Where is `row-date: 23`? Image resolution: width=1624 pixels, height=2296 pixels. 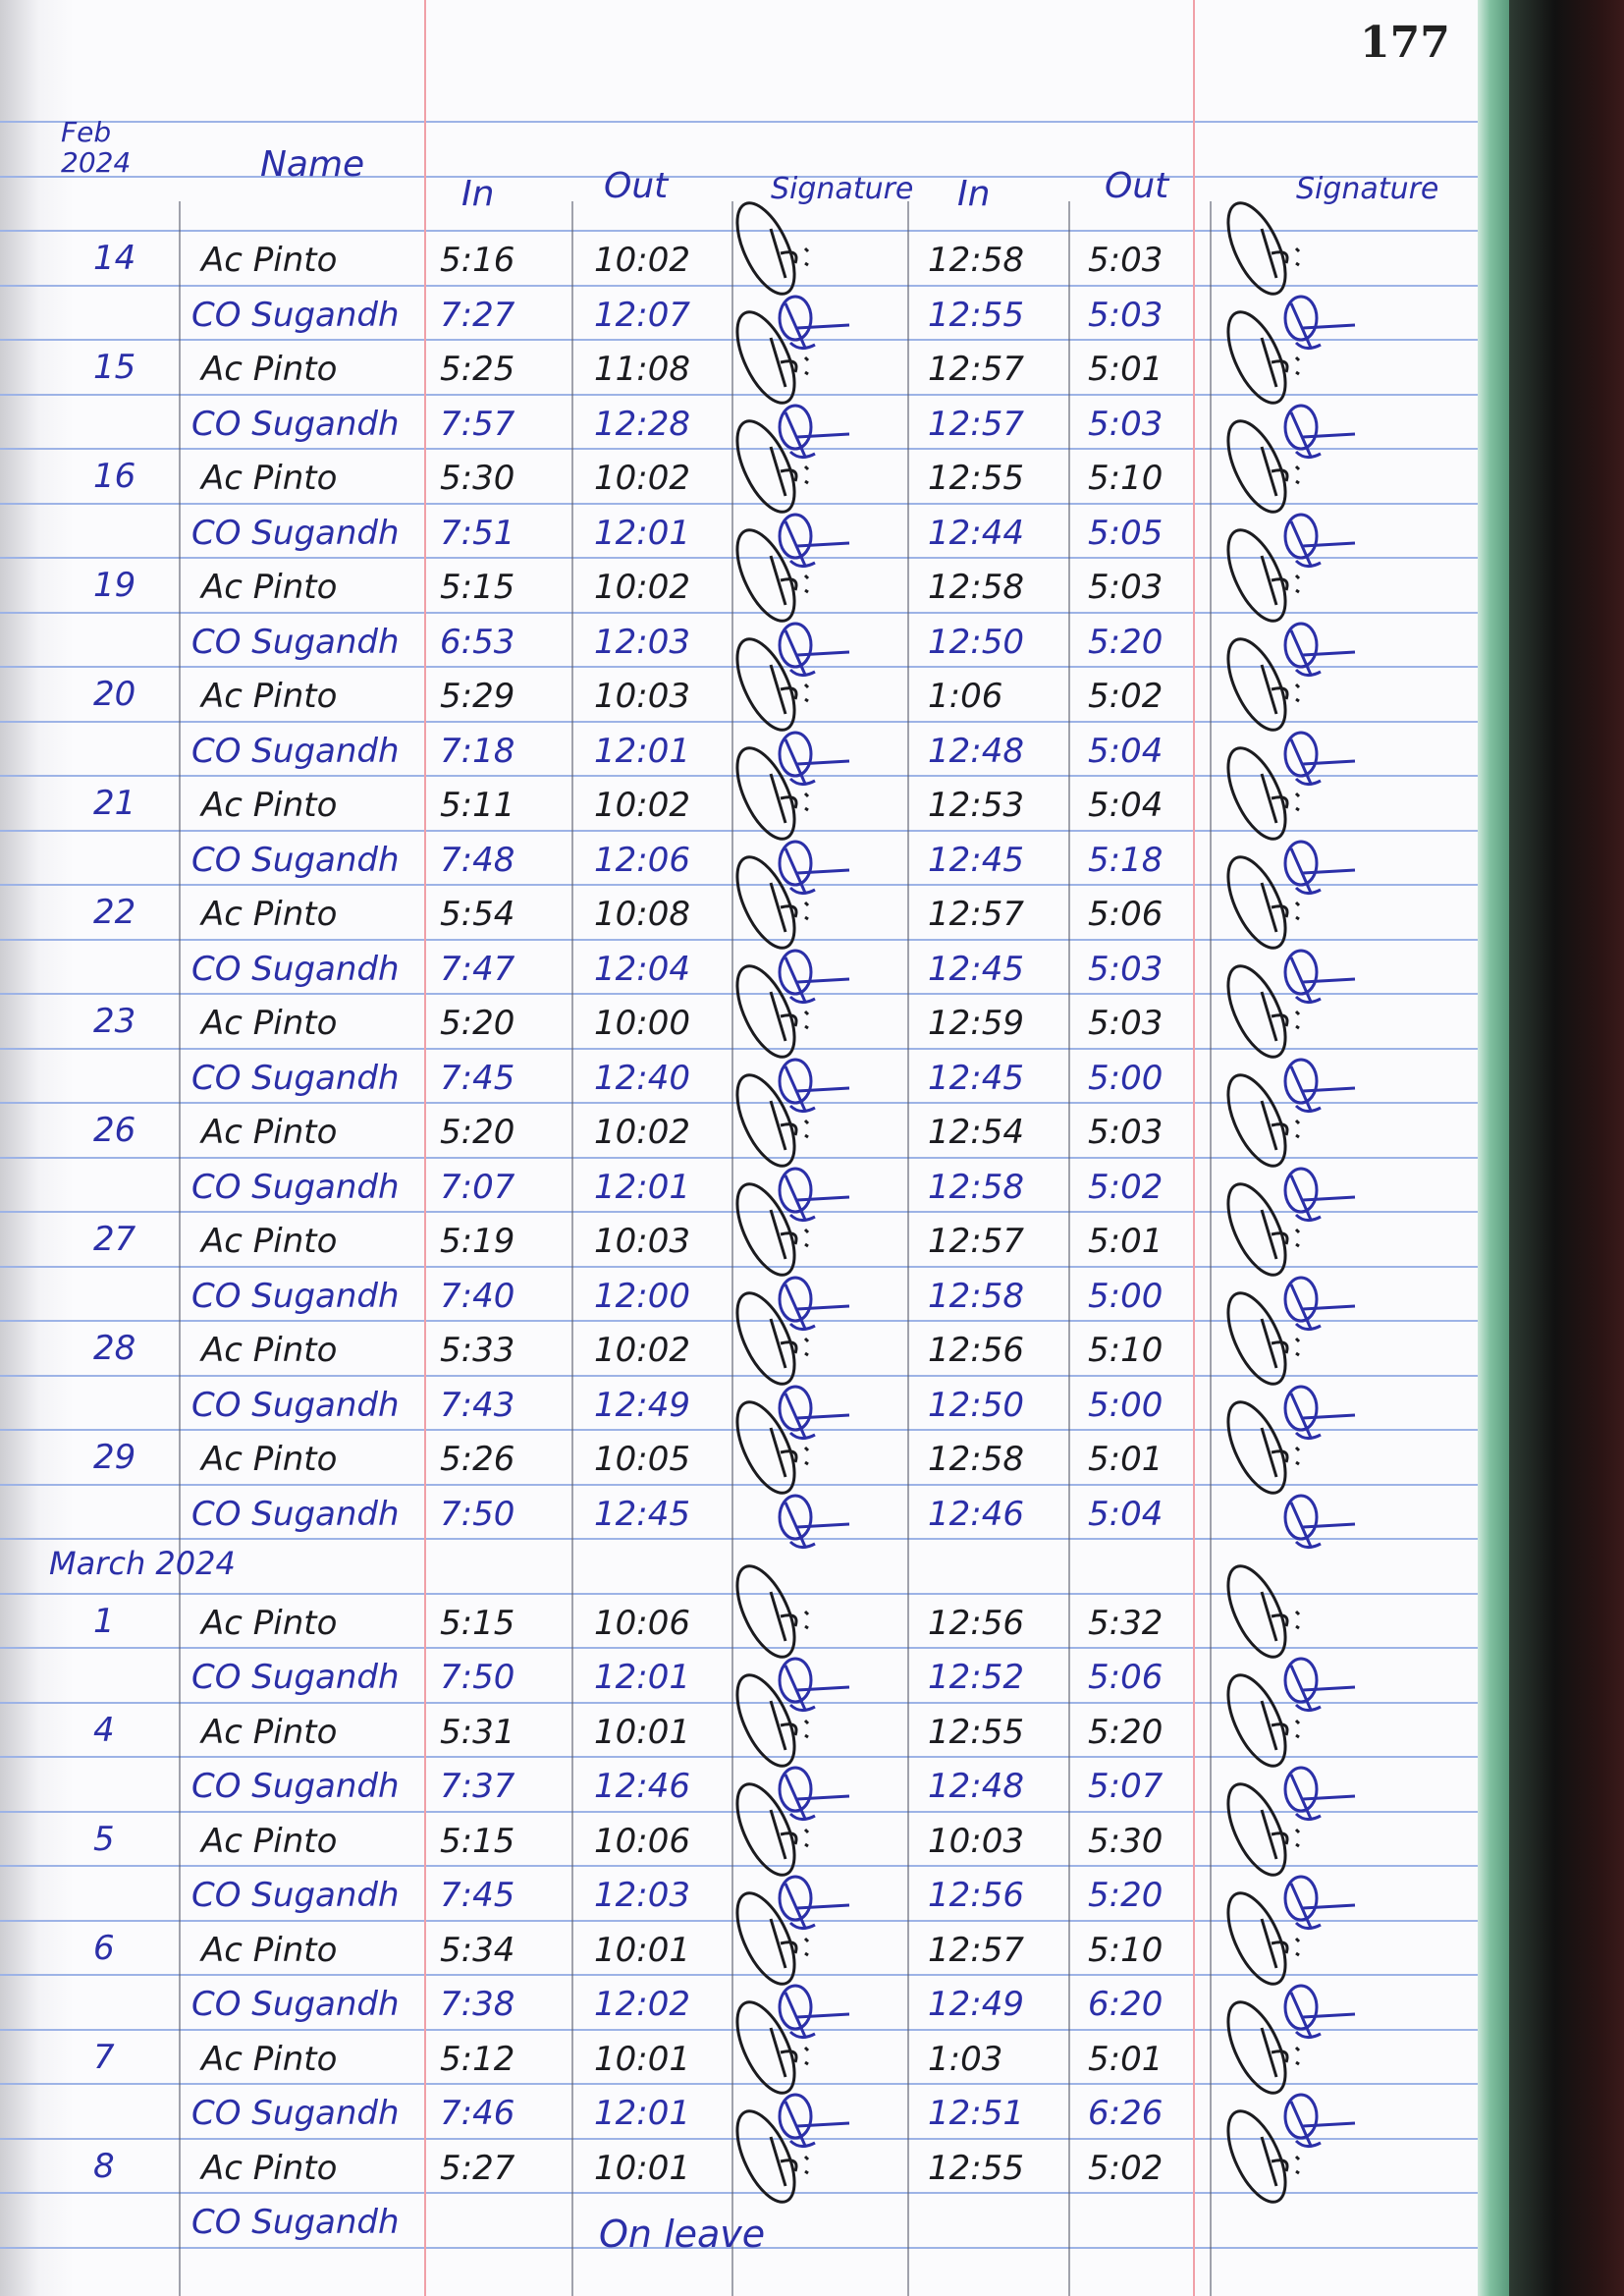 row-date: 23 is located at coordinates (114, 1021).